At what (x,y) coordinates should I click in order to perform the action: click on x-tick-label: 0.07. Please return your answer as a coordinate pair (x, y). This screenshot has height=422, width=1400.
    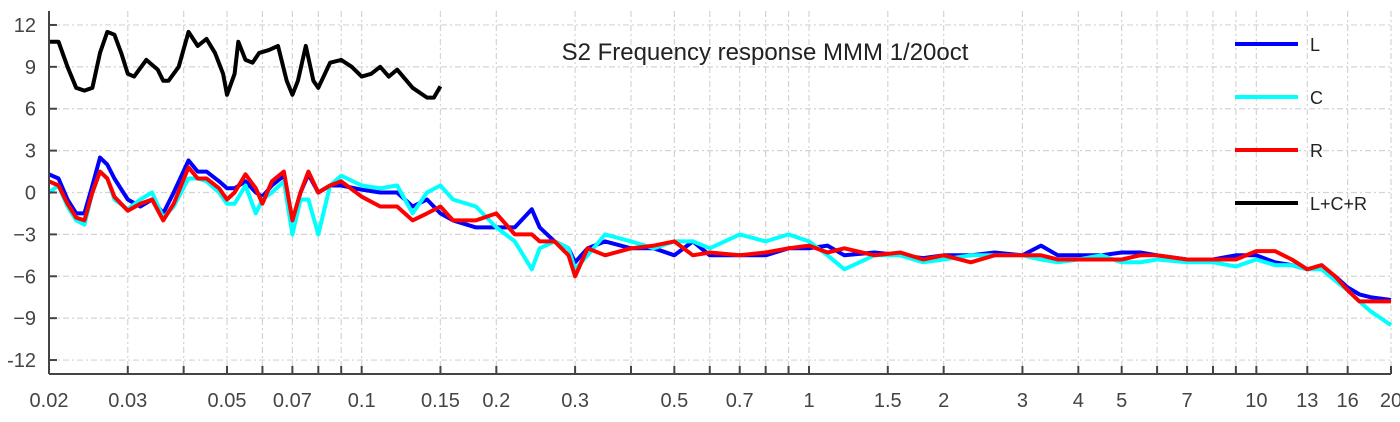
    Looking at the image, I should click on (292, 401).